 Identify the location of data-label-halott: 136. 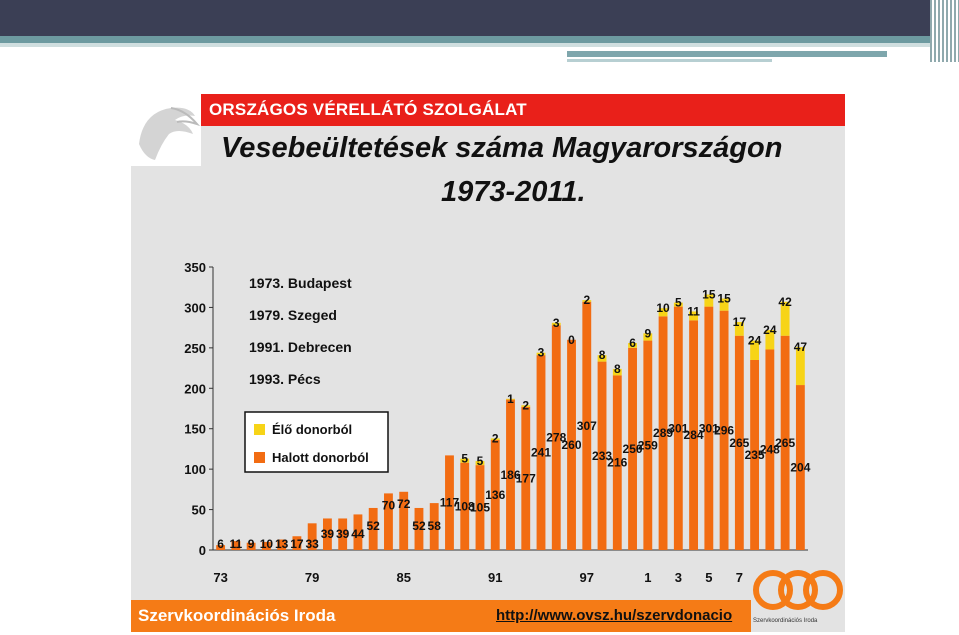
(495, 495).